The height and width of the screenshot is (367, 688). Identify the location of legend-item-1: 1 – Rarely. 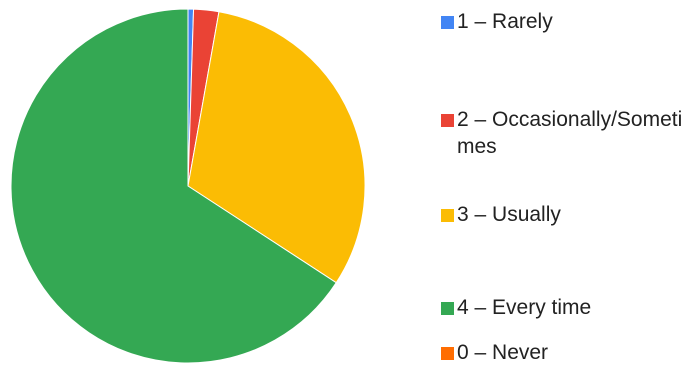
(564, 21).